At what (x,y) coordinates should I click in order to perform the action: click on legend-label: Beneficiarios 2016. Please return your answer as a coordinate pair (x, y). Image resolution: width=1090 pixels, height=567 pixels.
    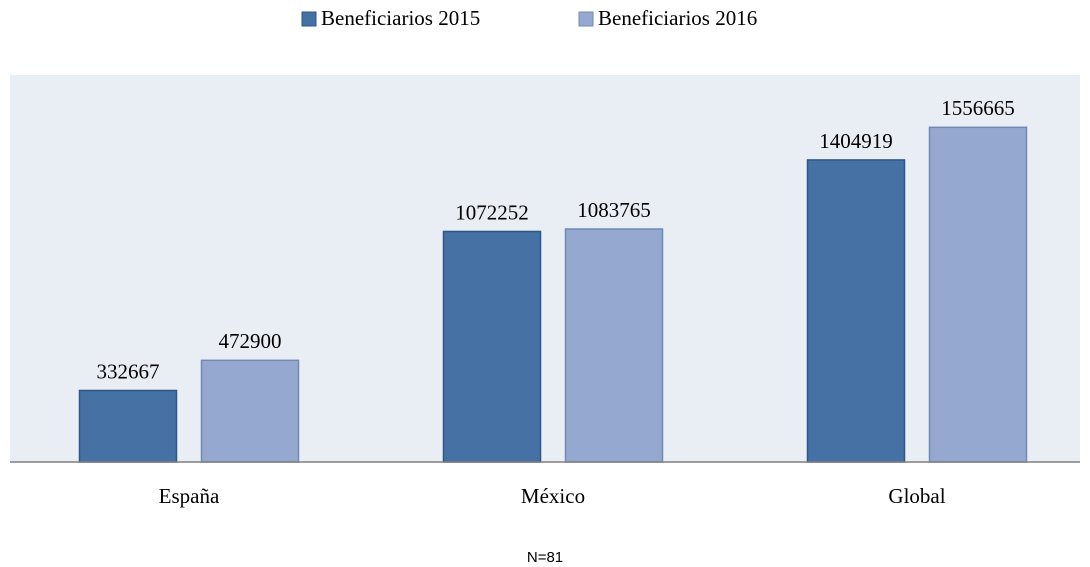
    Looking at the image, I should click on (677, 18).